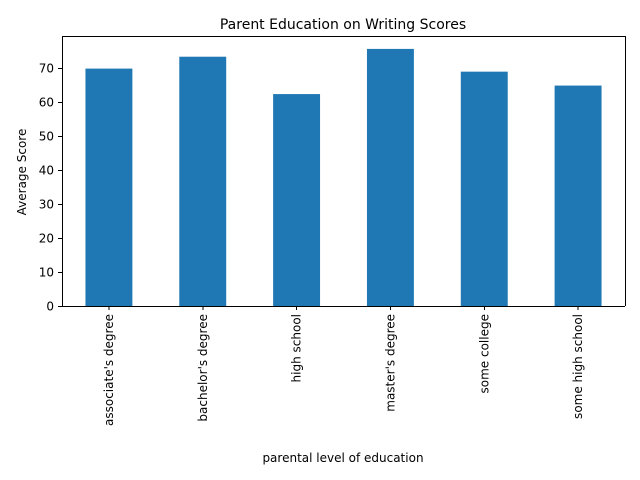 The width and height of the screenshot is (640, 480). Describe the element at coordinates (46, 273) in the screenshot. I see `y-tick-label: 10` at that location.